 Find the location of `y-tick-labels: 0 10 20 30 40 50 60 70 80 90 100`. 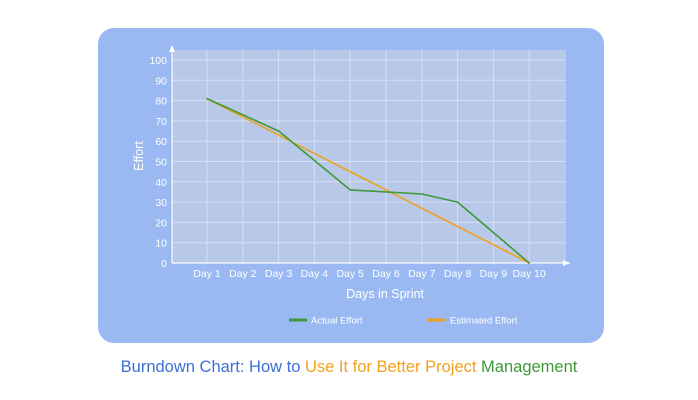

y-tick-labels: 0 10 20 30 40 50 60 70 80 90 100 is located at coordinates (158, 162).